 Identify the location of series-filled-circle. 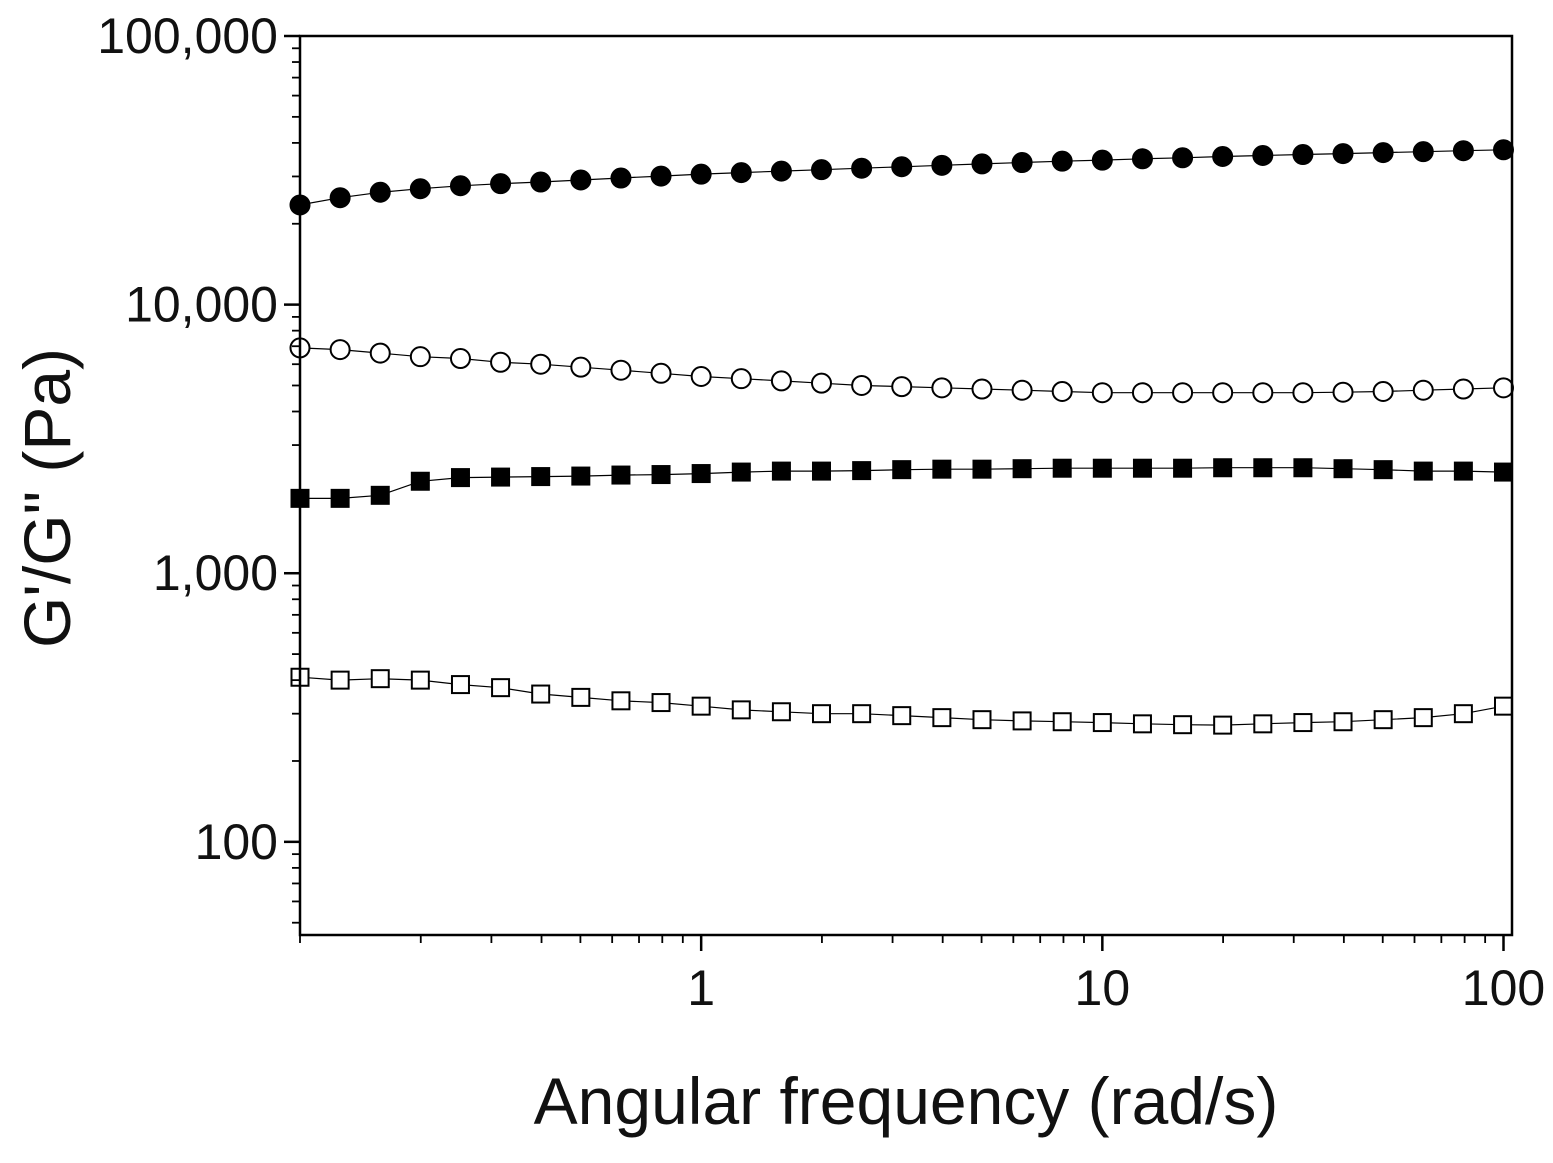
(901, 177).